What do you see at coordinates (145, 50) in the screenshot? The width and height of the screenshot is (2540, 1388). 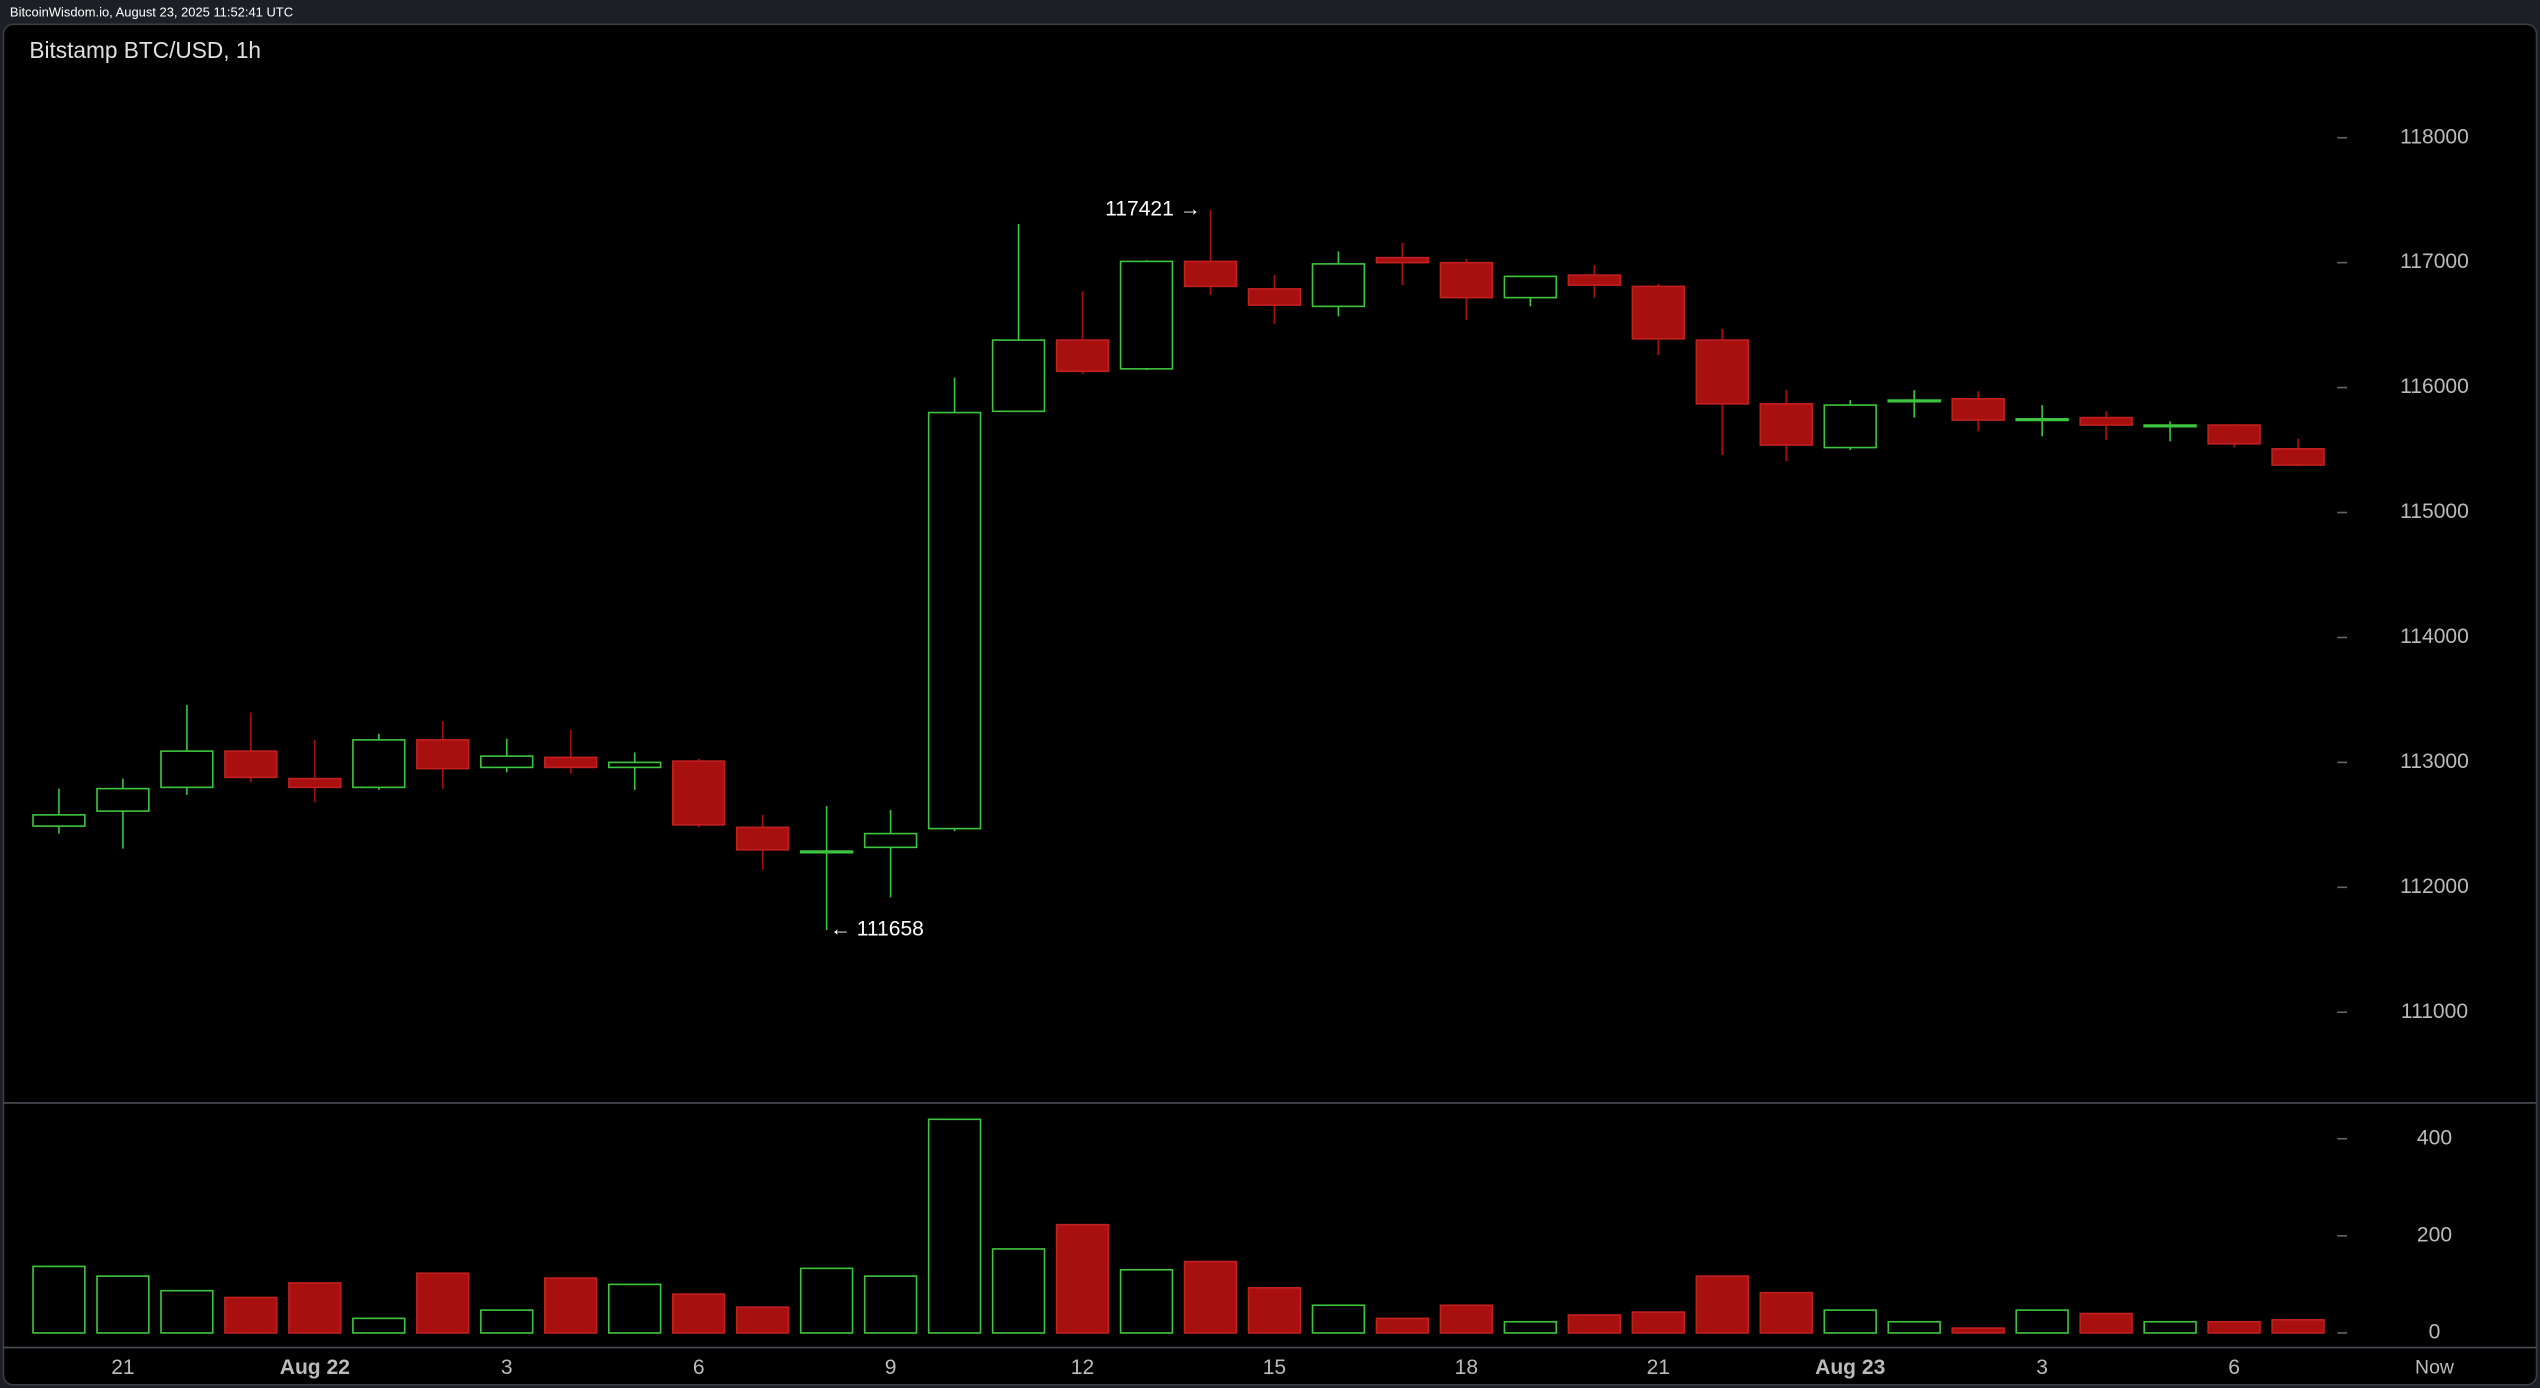 I see `chart-title: Bitstamp BTC/USD, 1h` at bounding box center [145, 50].